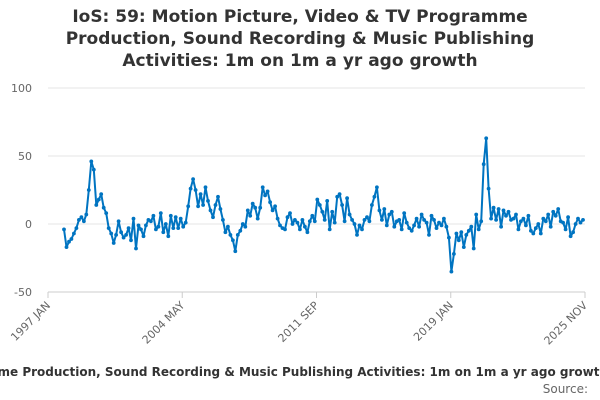 The width and height of the screenshot is (600, 400). Describe the element at coordinates (30, 321) in the screenshot. I see `x-tick-label: 1997 JAN` at that location.